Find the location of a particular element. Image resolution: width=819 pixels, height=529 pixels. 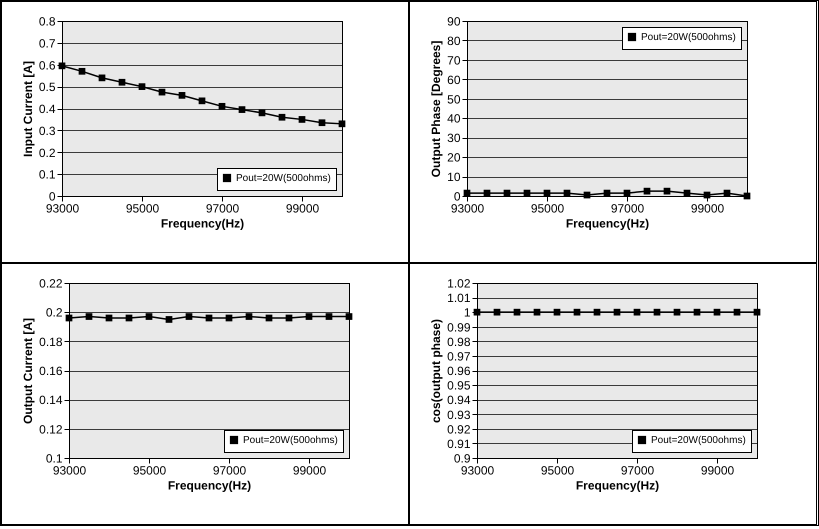

y-axis-title: cos(output phase) is located at coordinates (436, 371).